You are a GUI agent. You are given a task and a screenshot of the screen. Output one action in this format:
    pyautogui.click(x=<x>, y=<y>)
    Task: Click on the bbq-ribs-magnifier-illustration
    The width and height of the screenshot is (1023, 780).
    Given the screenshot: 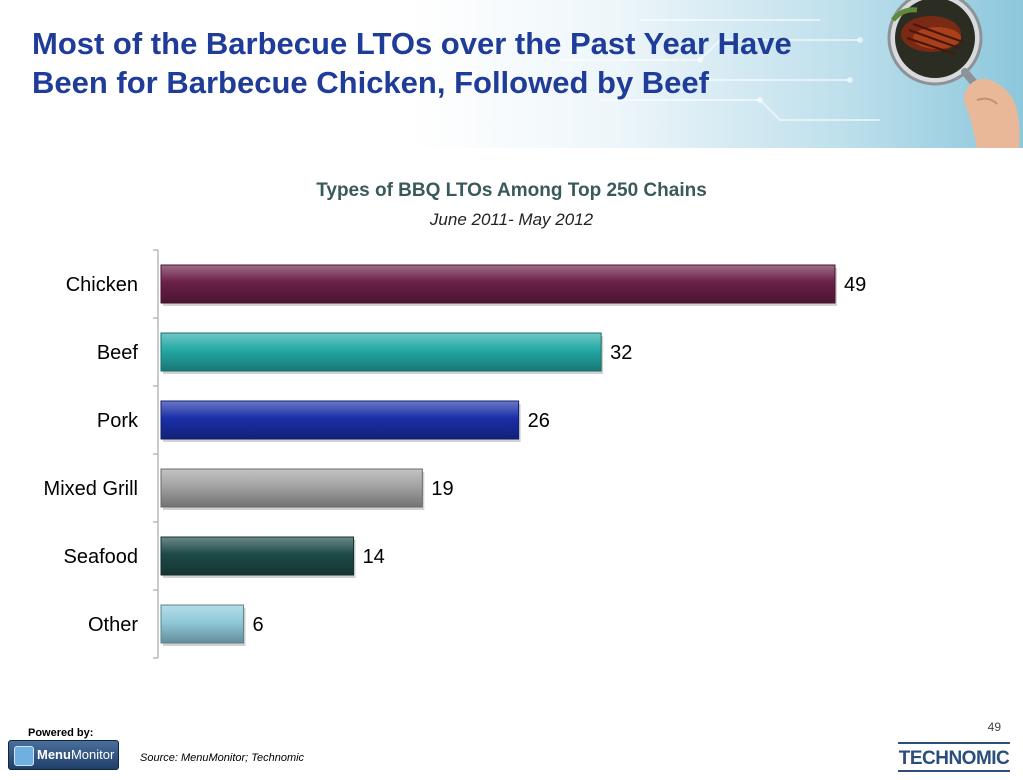 What is the action you would take?
    pyautogui.click(x=953, y=74)
    